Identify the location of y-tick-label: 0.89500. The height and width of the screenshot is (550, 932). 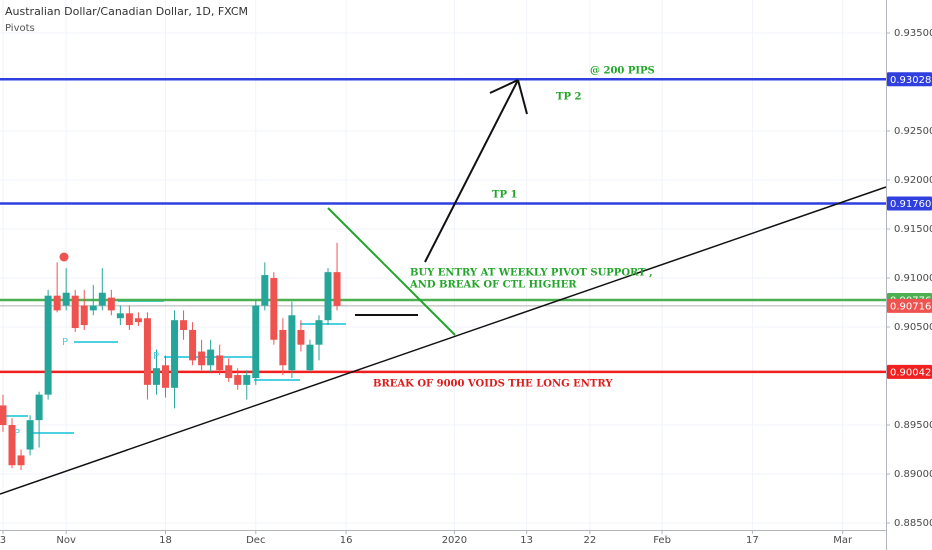
(913, 425).